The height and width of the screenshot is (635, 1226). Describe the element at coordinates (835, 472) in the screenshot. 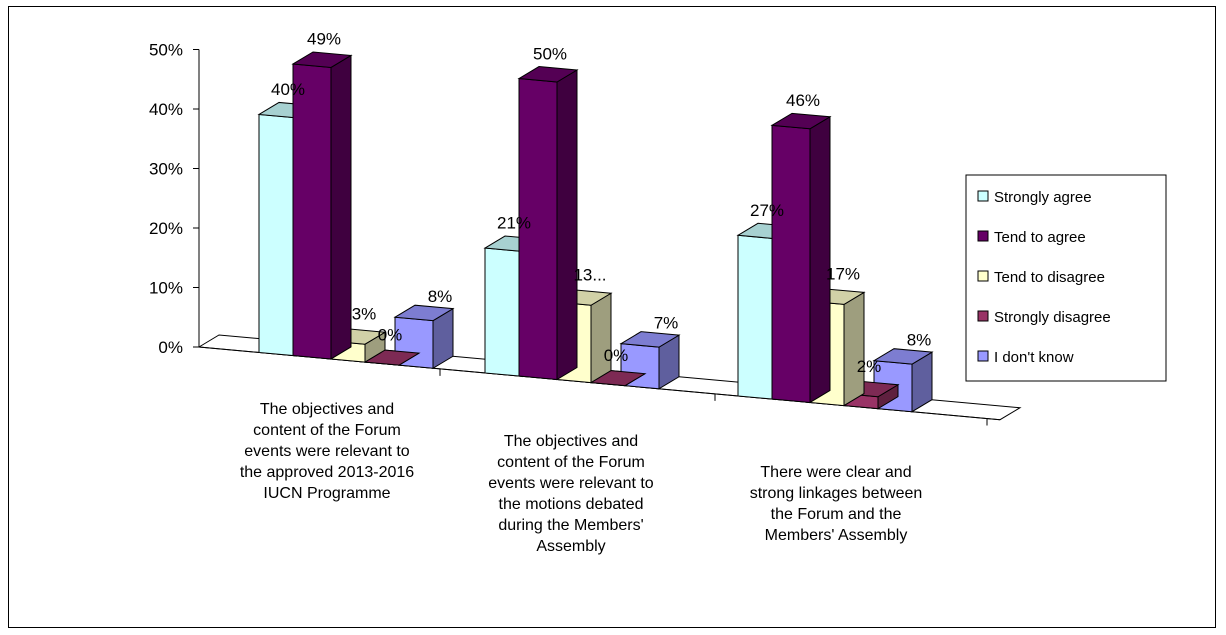

I see `category-label-line: There were clear and` at that location.